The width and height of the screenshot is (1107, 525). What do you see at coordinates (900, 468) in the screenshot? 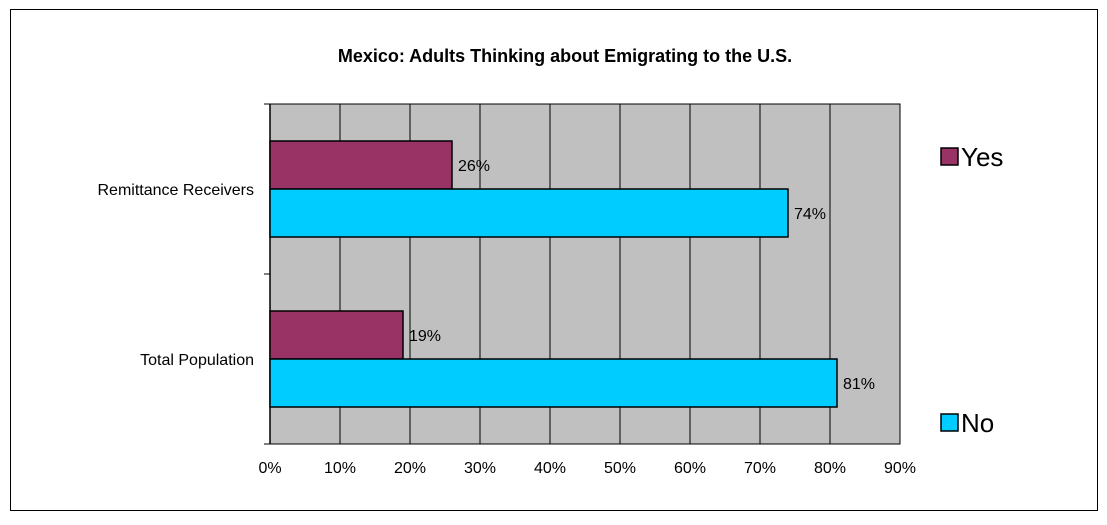
I see `x-tick-label: 90%` at bounding box center [900, 468].